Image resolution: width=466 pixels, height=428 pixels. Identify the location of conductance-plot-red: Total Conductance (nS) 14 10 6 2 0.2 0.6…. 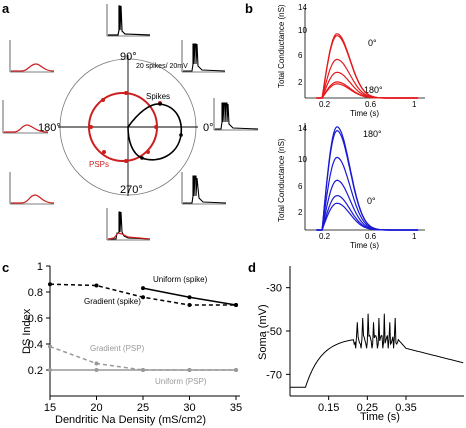
(351, 60).